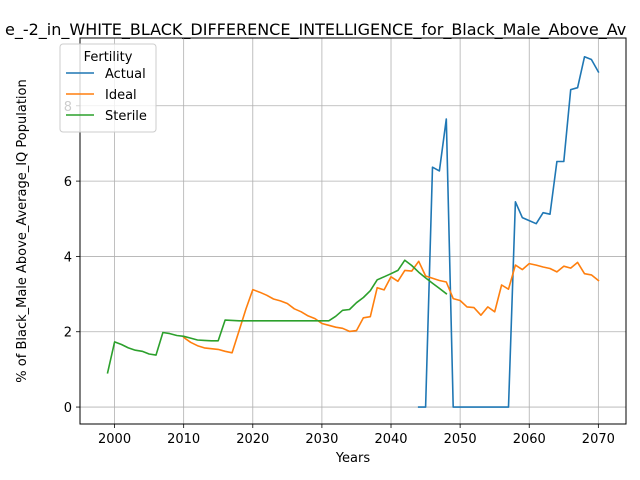 The image size is (640, 480). Describe the element at coordinates (68, 333) in the screenshot. I see `y-tick-label: 2` at that location.